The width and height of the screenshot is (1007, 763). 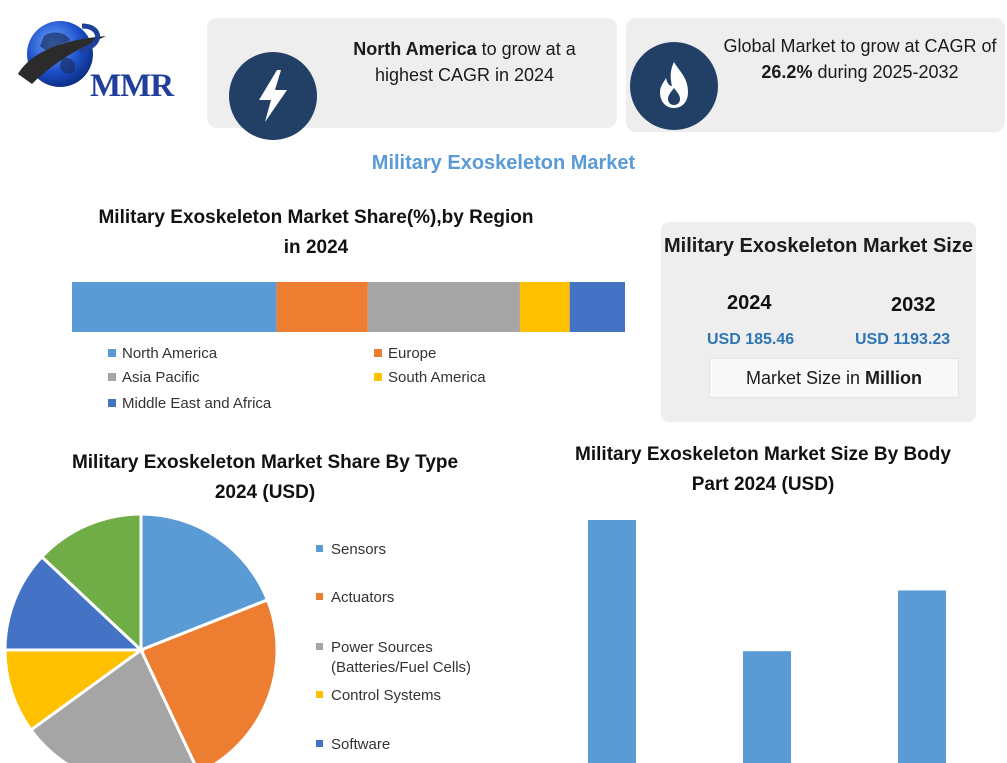 I want to click on region-stacked-bar, so click(x=348, y=307).